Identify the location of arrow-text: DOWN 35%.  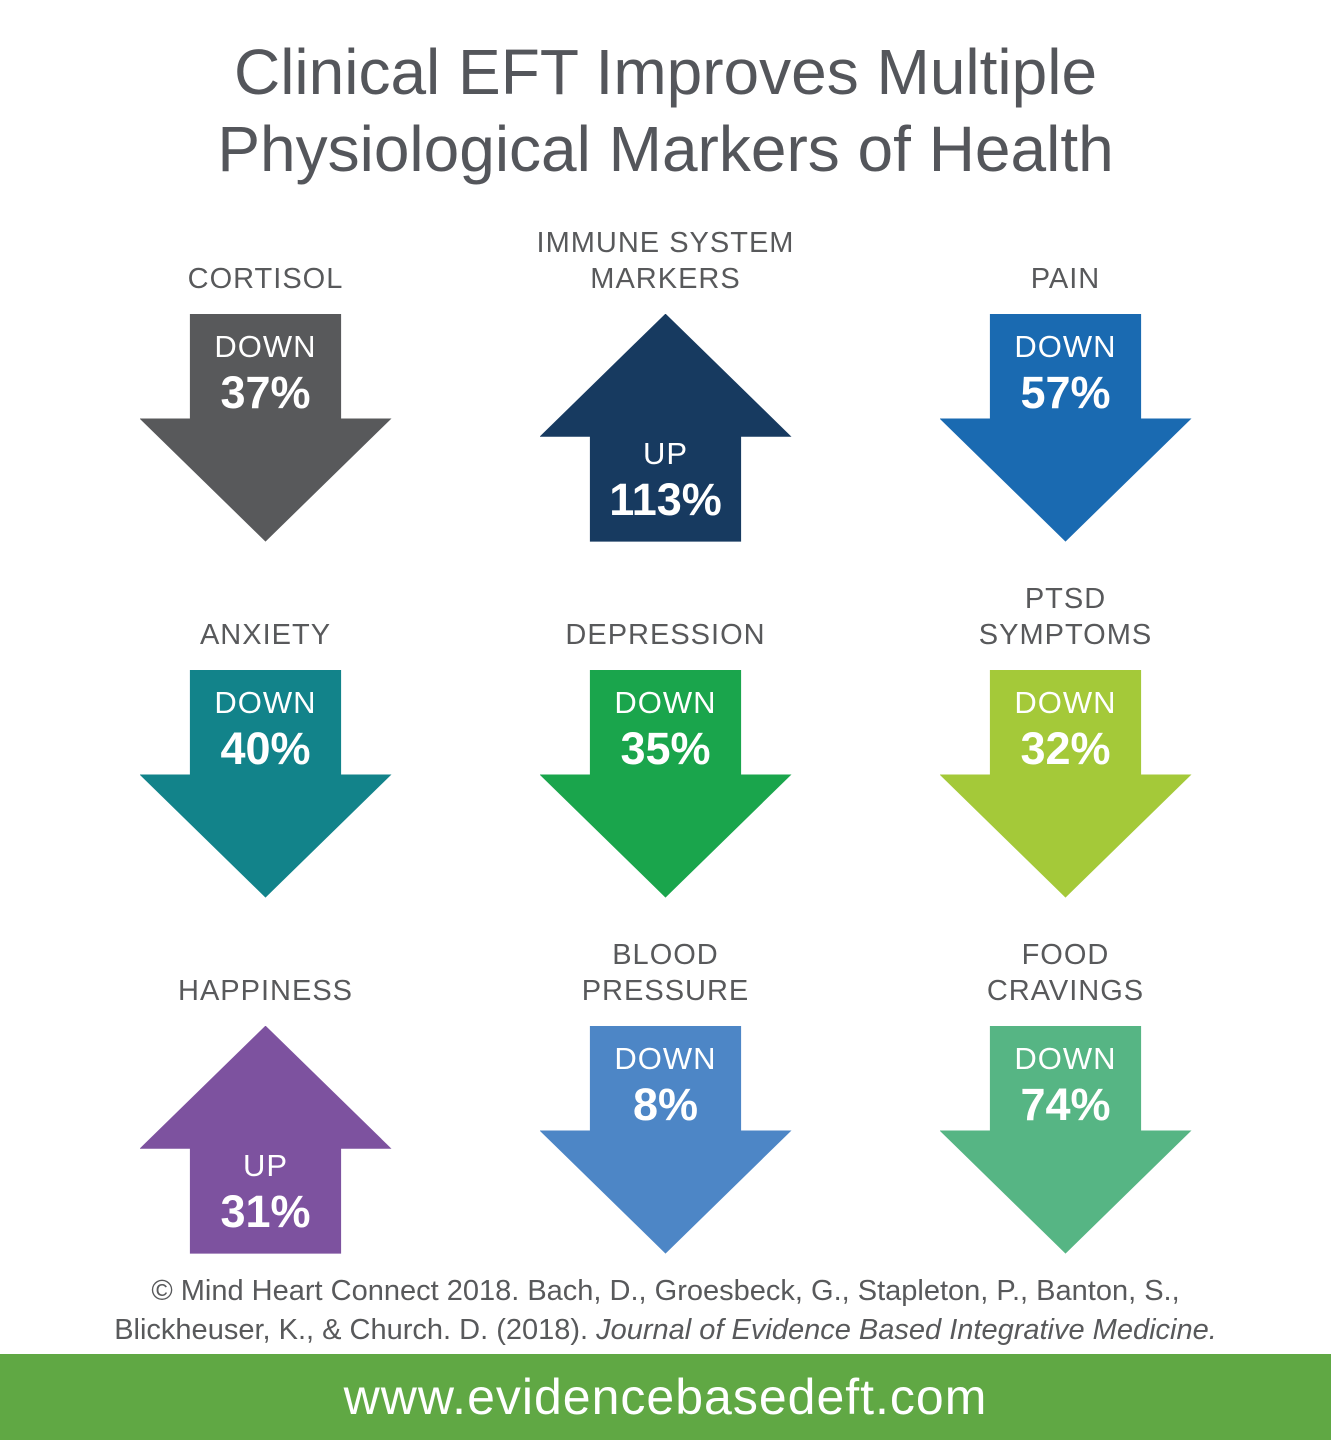
(666, 729).